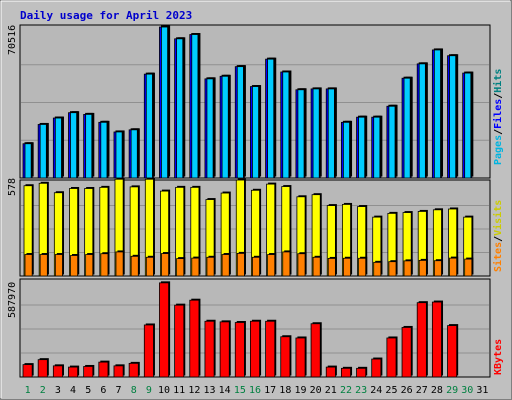 Image resolution: width=512 pixels, height=400 pixels. Describe the element at coordinates (88, 390) in the screenshot. I see `x-tick-label: 5` at that location.